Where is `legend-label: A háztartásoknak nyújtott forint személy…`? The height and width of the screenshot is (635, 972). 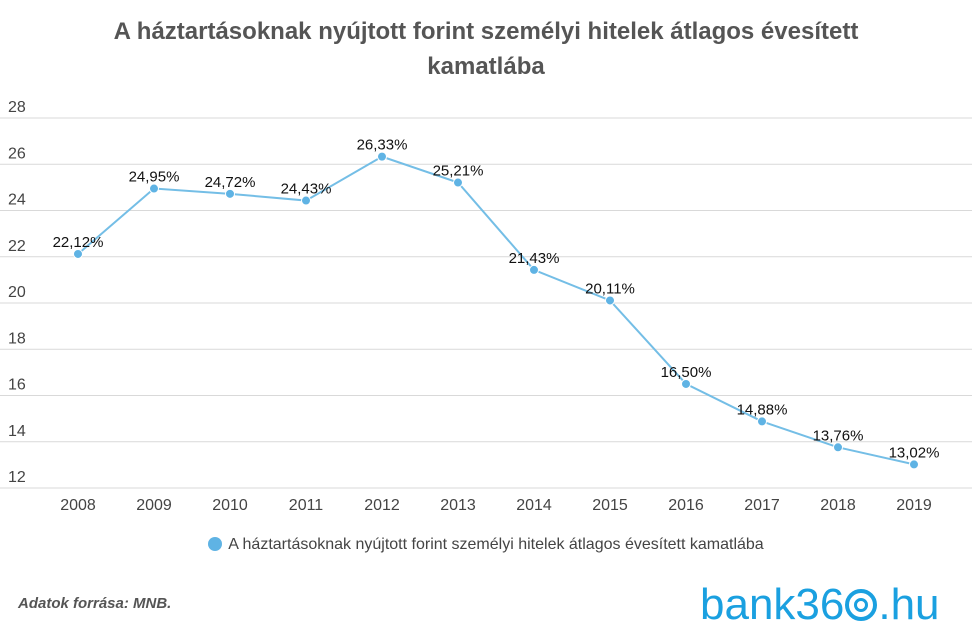 legend-label: A háztartásoknak nyújtott forint személy… is located at coordinates (496, 544).